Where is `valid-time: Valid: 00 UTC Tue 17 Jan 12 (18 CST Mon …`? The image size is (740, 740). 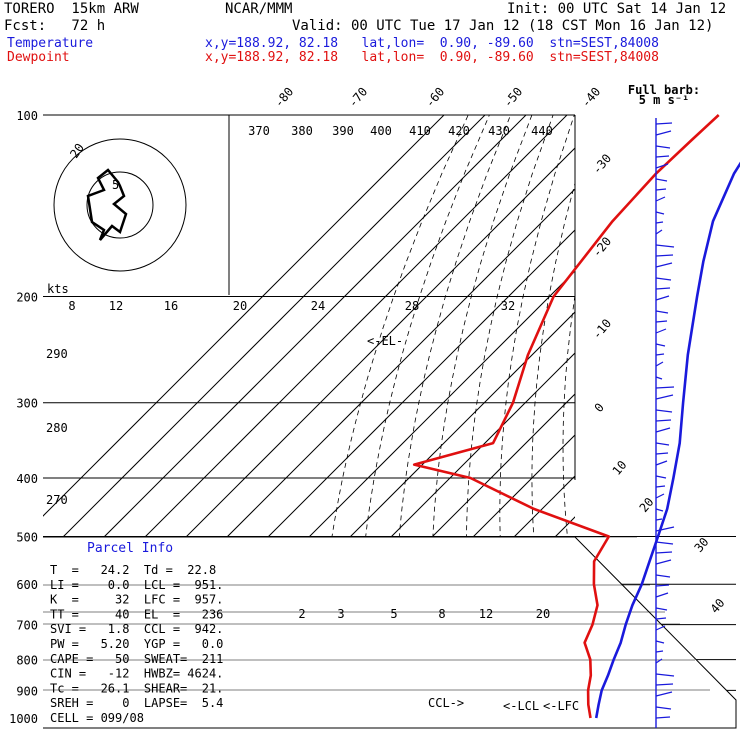 valid-time: Valid: 00 UTC Tue 17 Jan 12 (18 CST Mon … is located at coordinates (503, 26).